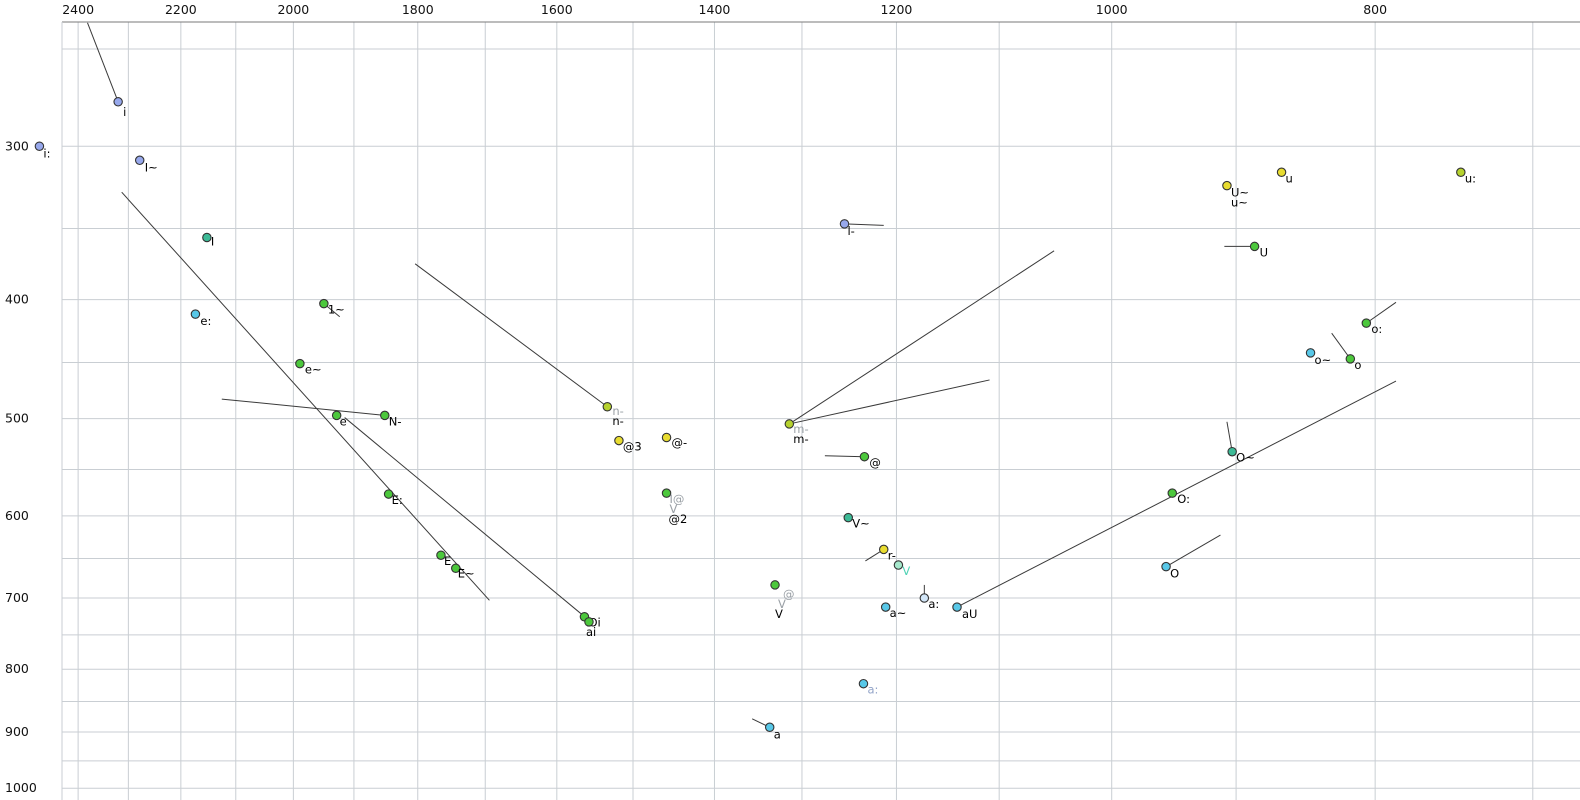 This screenshot has width=1580, height=800. Describe the element at coordinates (395, 421) in the screenshot. I see `vowel-point-label: N-` at that location.